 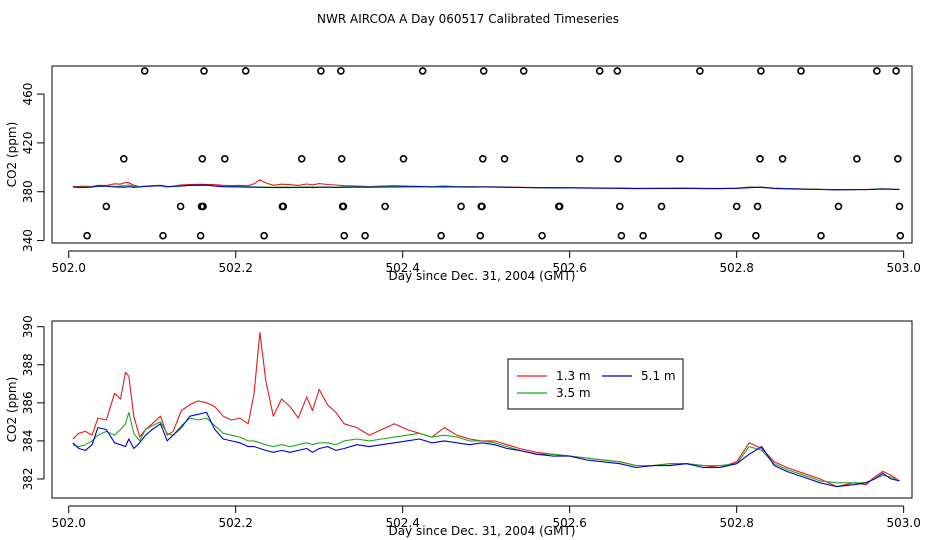 I want to click on bottom-y-tick-label: 384, so click(x=28, y=440).